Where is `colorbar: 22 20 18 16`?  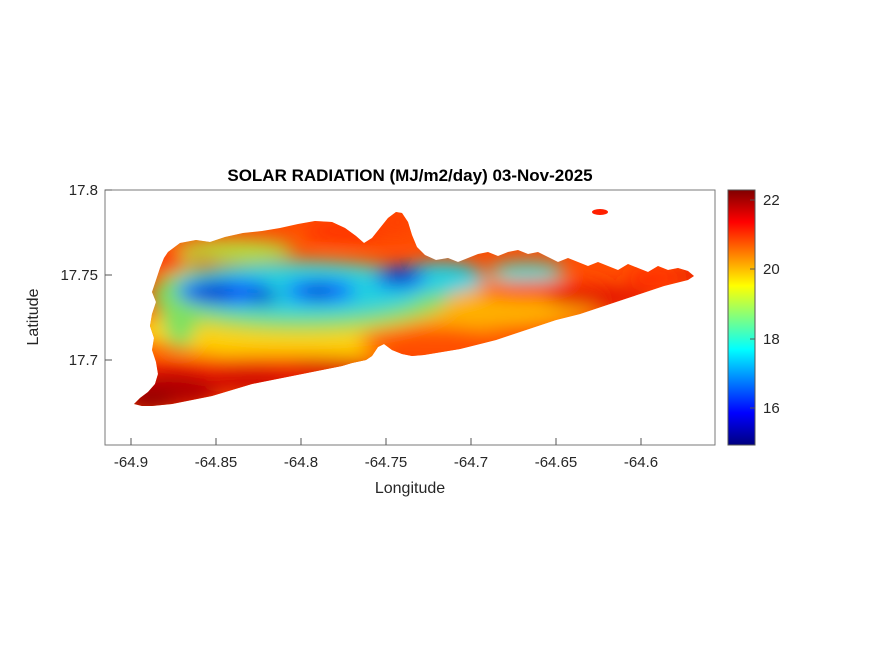 colorbar: 22 20 18 16 is located at coordinates (753, 317).